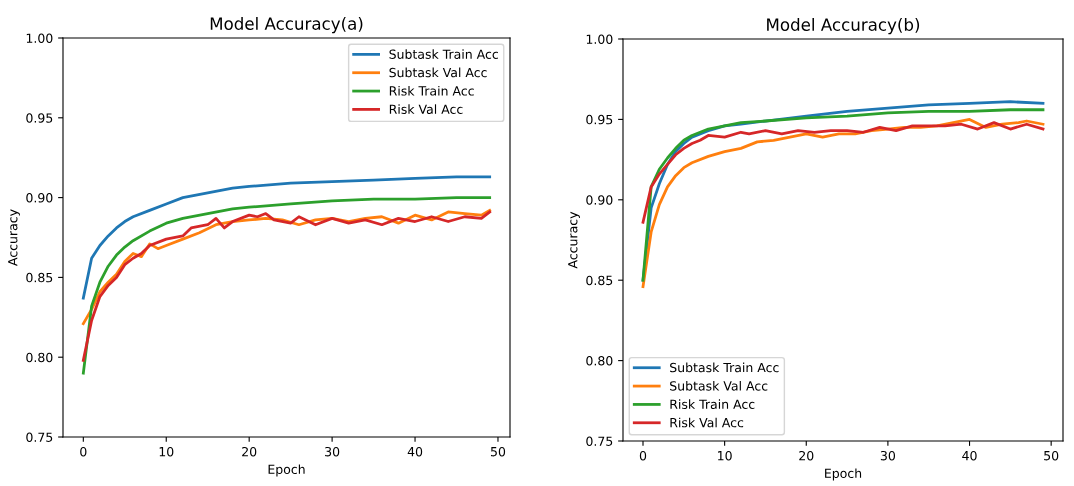  Describe the element at coordinates (843, 26) in the screenshot. I see `chart-title: Model Accuracy(b)` at that location.